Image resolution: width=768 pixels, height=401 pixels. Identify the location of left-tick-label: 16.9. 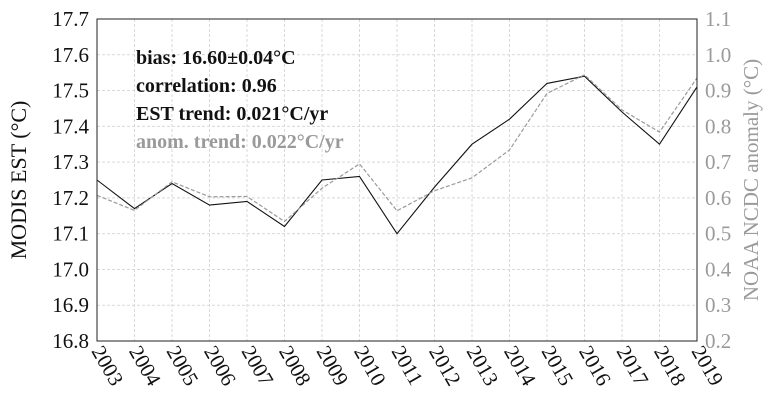
(70, 305).